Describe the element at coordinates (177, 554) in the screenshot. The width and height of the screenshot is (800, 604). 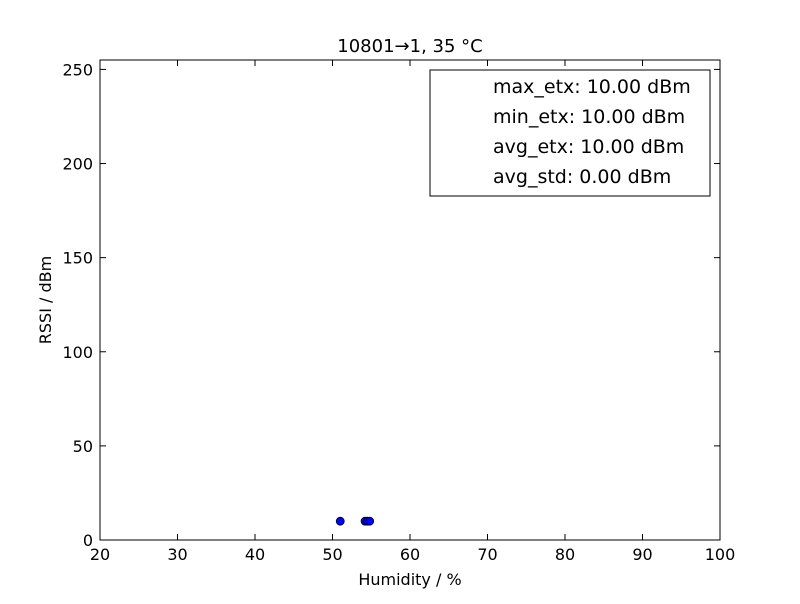
I see `x-tick-label: 30` at that location.